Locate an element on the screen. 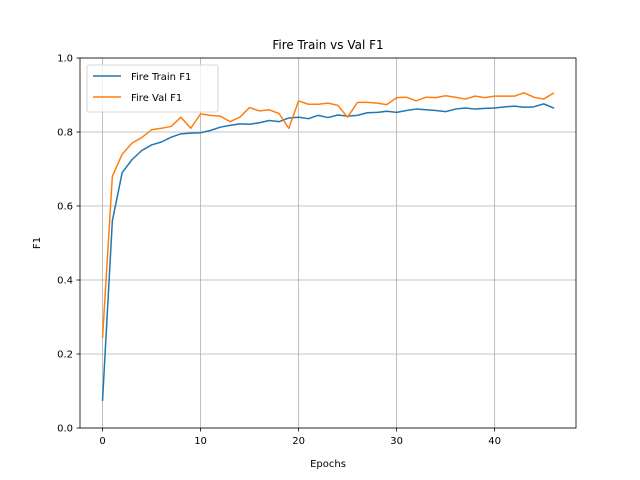 This screenshot has width=640, height=480. y-tick-label: 0.8 is located at coordinates (65, 133).